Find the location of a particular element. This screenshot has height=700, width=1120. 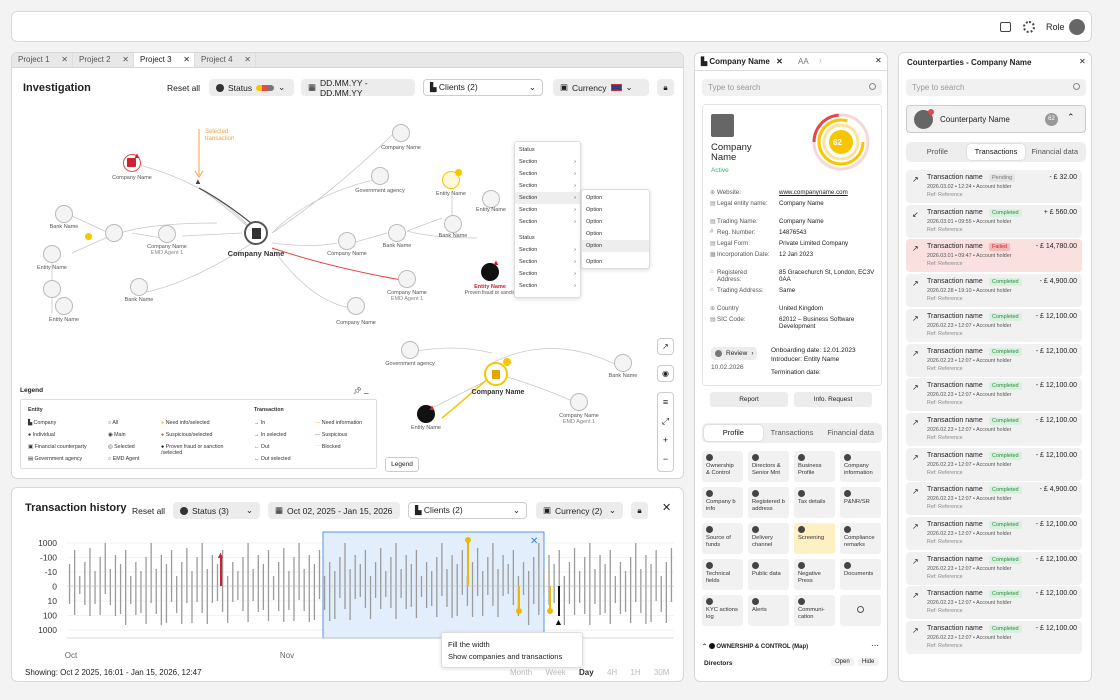

currency-filter: ▣ Currency (2) ⌄ is located at coordinates (579, 510).